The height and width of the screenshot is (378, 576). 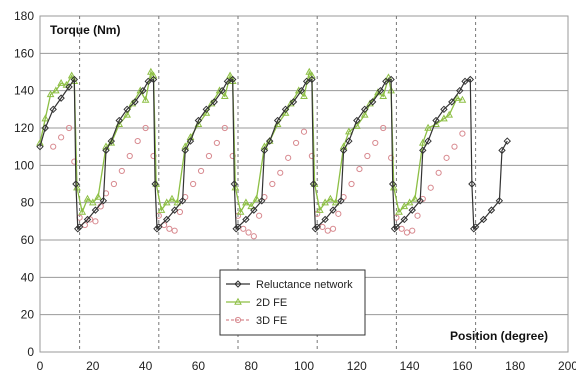 I want to click on x-tick-label: 200, so click(x=567, y=366).